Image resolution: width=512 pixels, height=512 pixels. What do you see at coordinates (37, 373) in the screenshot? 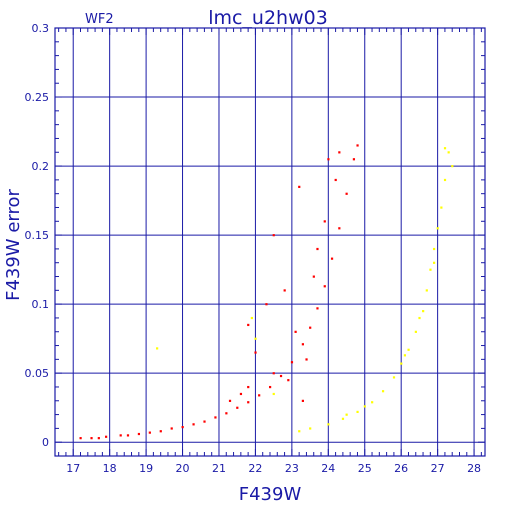
I see `y-tick-label: 0.05` at bounding box center [37, 373].